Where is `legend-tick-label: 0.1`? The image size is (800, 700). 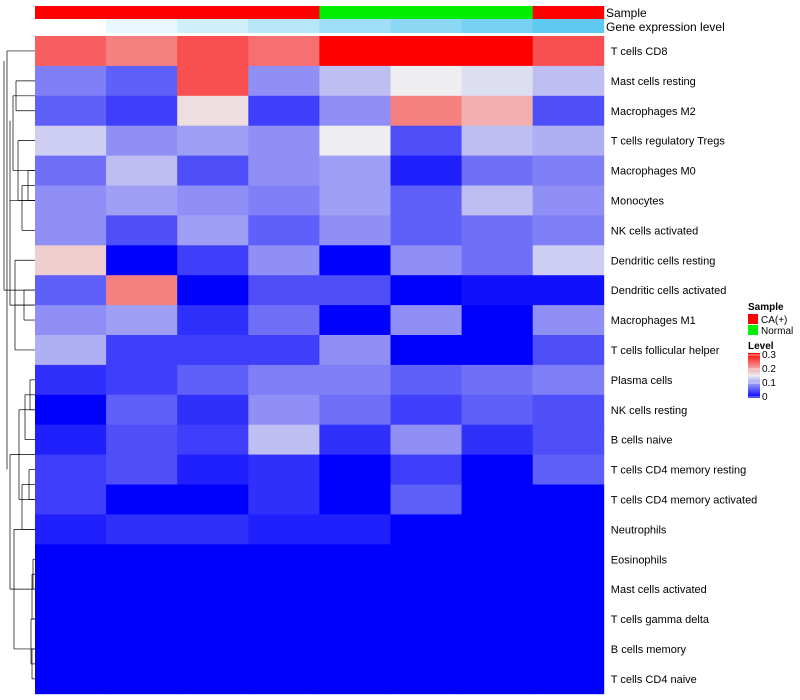 legend-tick-label: 0.1 is located at coordinates (769, 383).